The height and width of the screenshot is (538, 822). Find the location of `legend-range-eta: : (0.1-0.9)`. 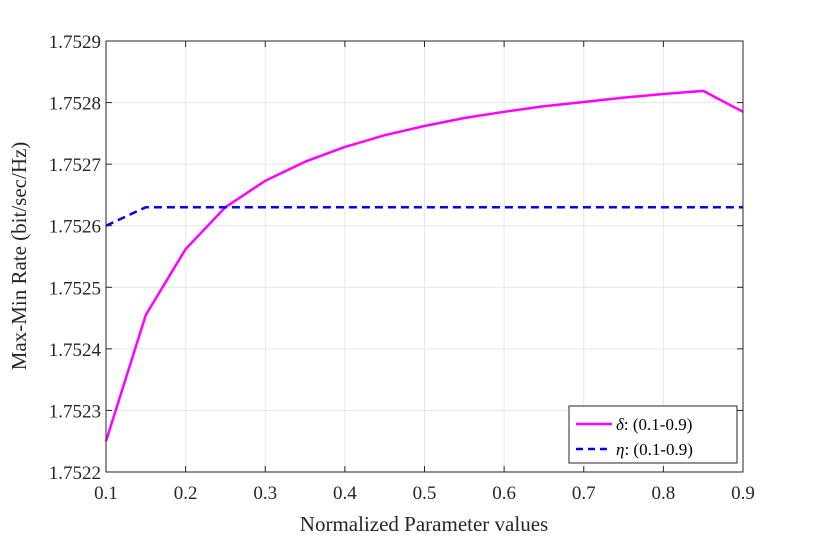

legend-range-eta: : (0.1-0.9) is located at coordinates (658, 449).